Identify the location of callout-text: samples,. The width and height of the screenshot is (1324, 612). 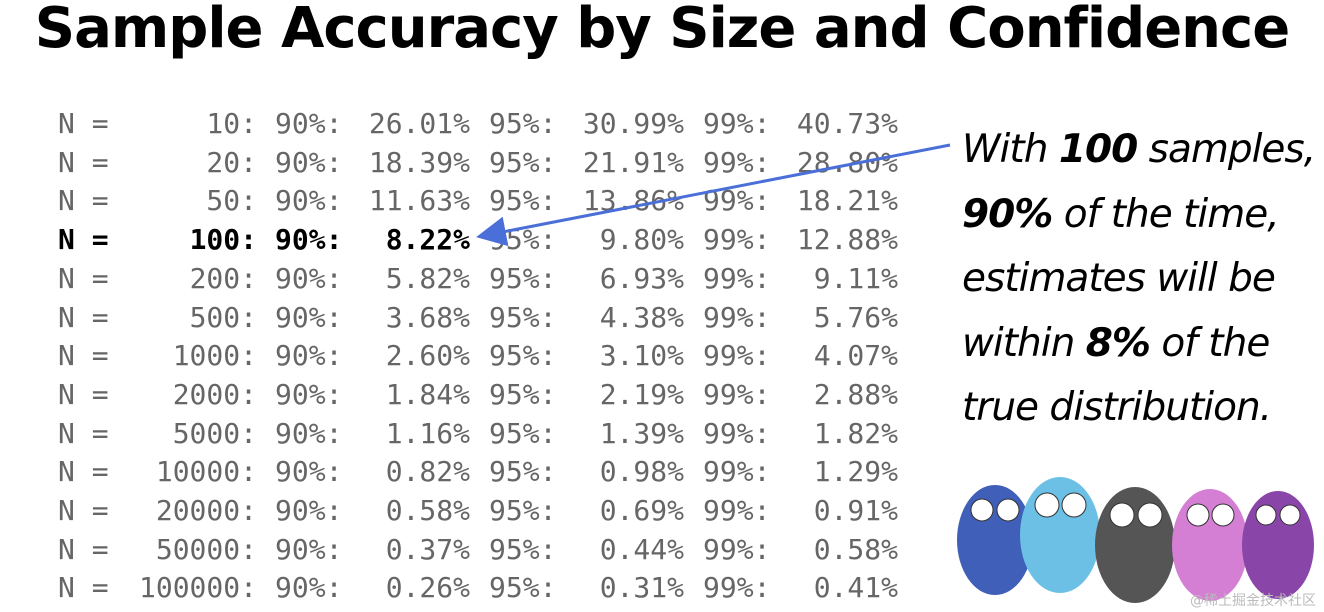
(1227, 149).